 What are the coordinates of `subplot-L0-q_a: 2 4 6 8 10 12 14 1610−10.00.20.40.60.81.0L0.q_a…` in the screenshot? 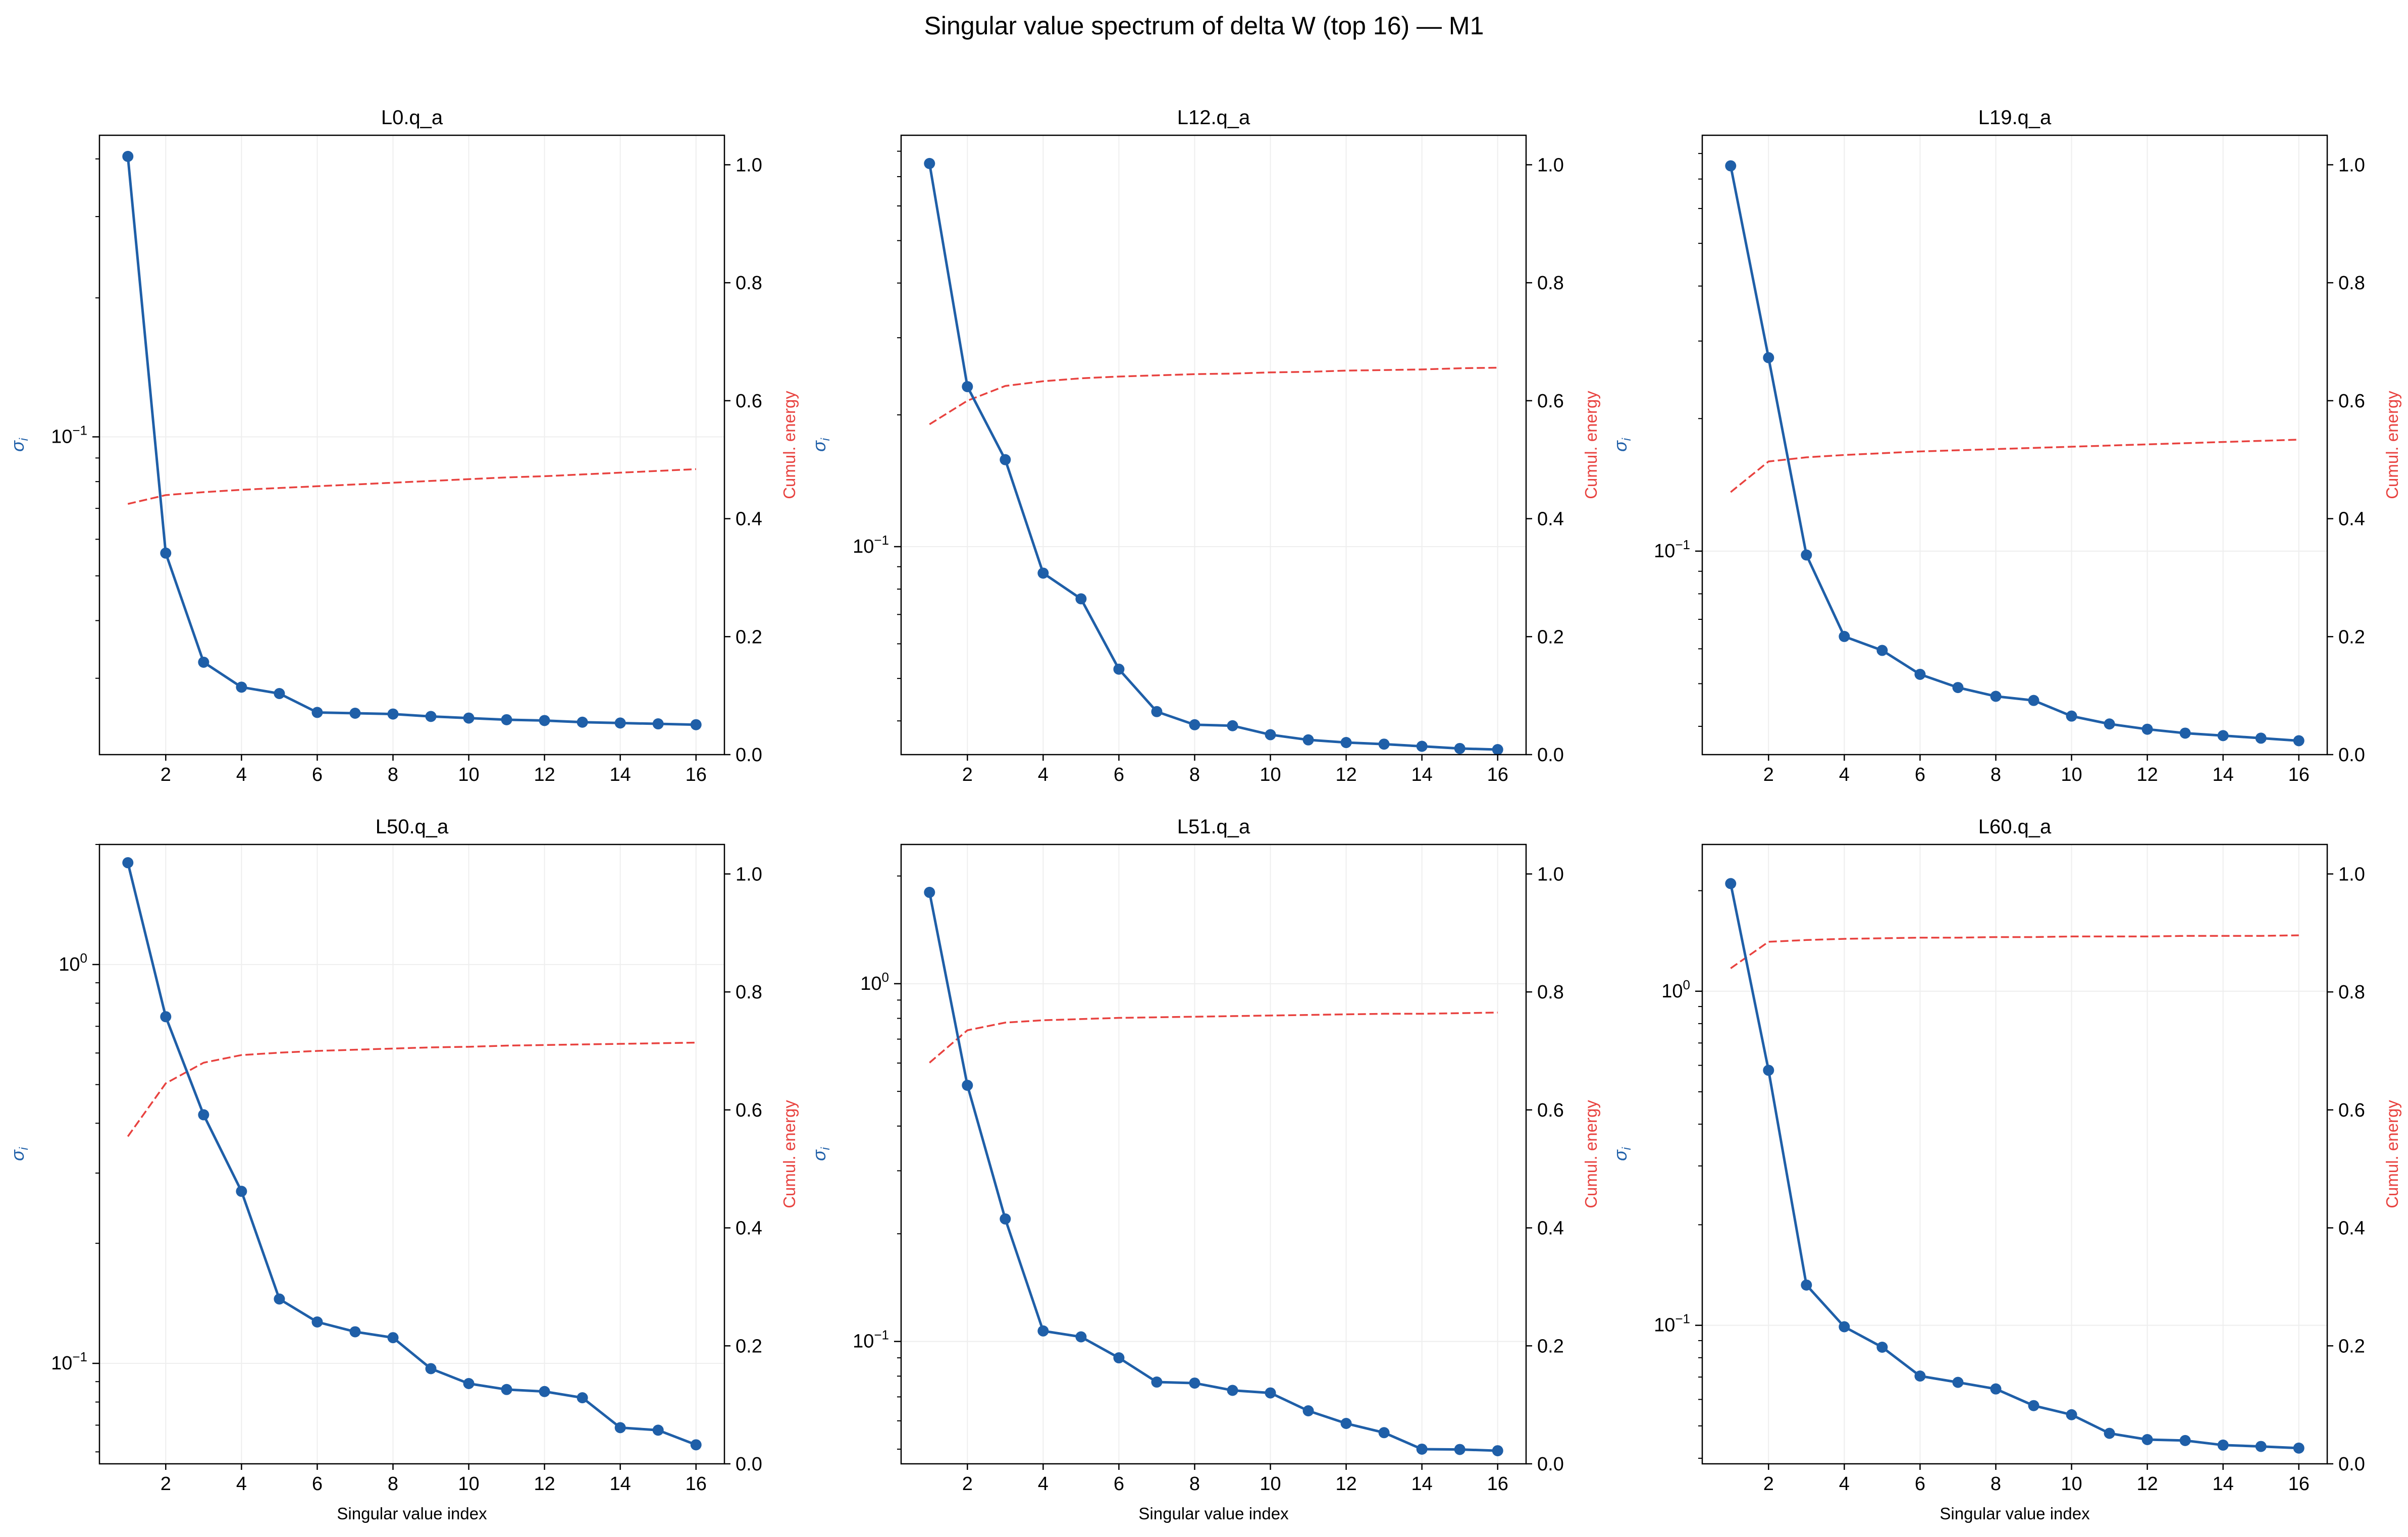 It's located at (403, 446).